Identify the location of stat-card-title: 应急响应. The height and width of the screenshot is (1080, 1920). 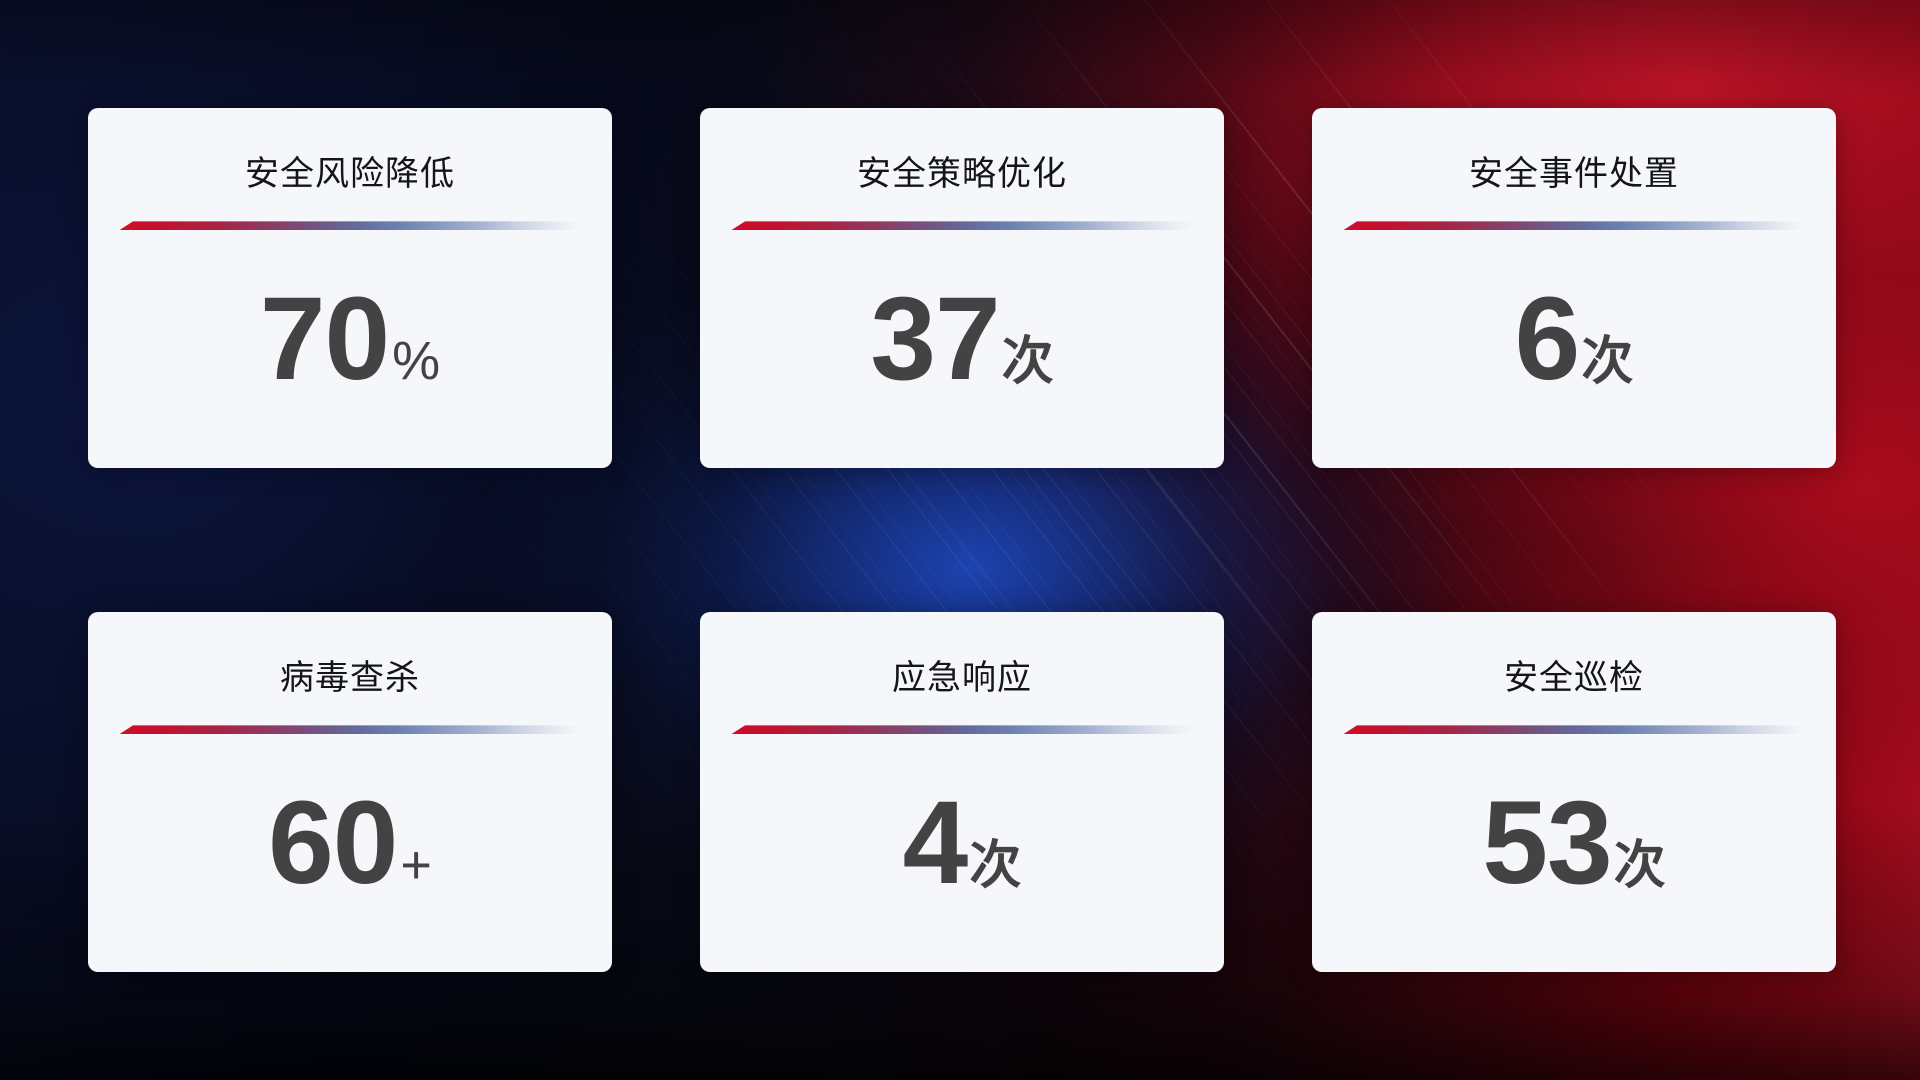
(962, 678).